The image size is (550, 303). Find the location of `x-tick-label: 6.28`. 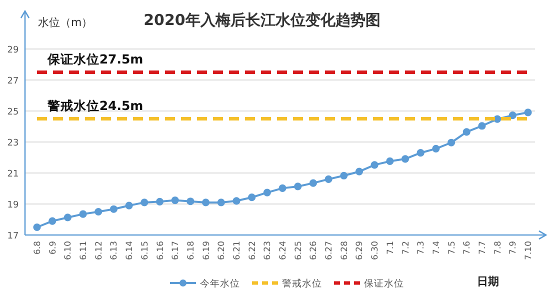

x-tick-label: 6.28 is located at coordinates (345, 250).